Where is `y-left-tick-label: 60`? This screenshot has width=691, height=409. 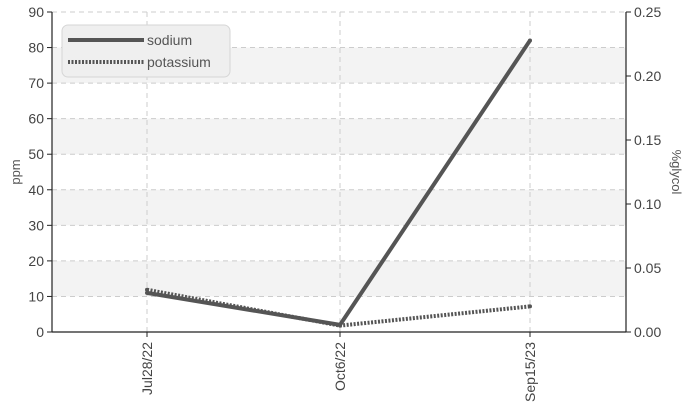 y-left-tick-label: 60 is located at coordinates (36, 119).